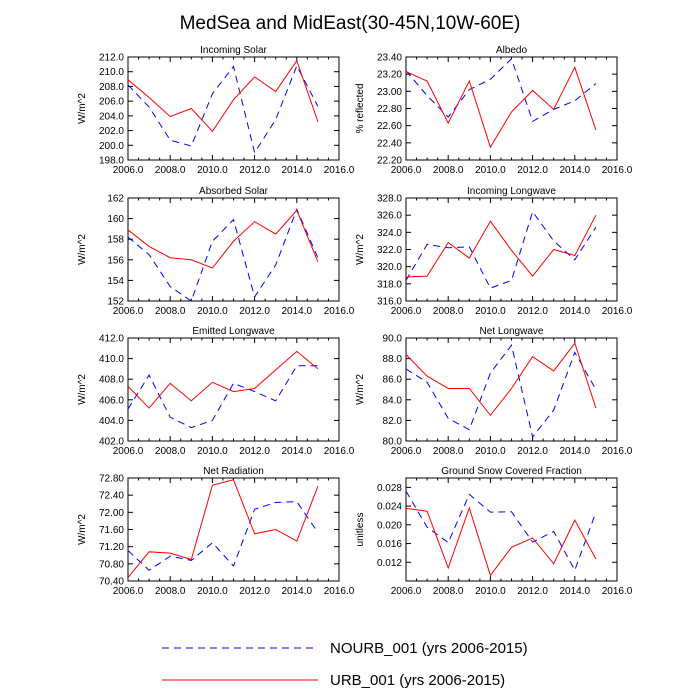 The image size is (700, 700). What do you see at coordinates (389, 143) in the screenshot?
I see `y-tick-label: 22.40` at bounding box center [389, 143].